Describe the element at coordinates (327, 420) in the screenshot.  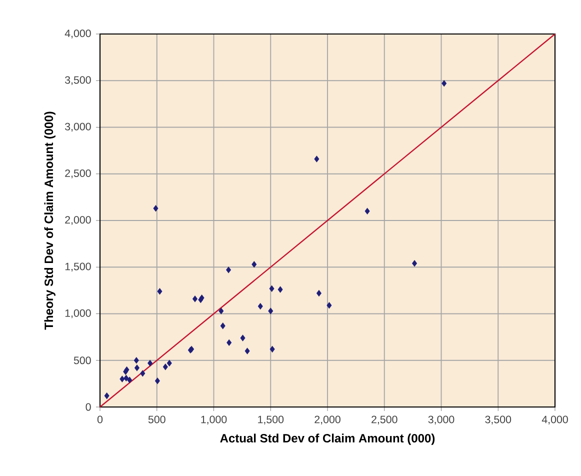
I see `x-tick-label: 2,000` at that location.